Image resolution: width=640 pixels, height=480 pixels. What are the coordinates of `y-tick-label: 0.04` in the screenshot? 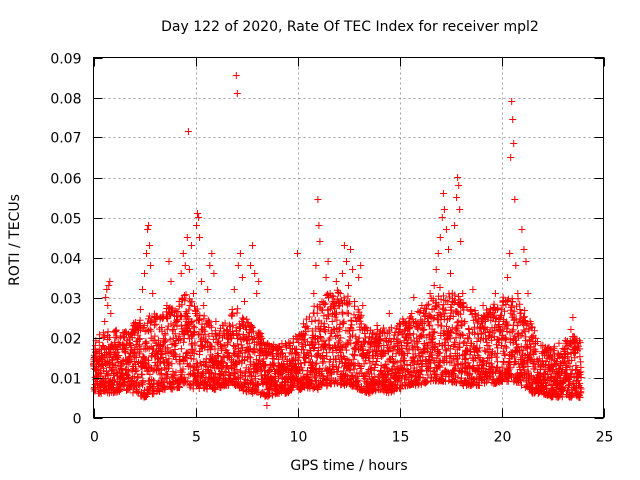 It's located at (65, 260).